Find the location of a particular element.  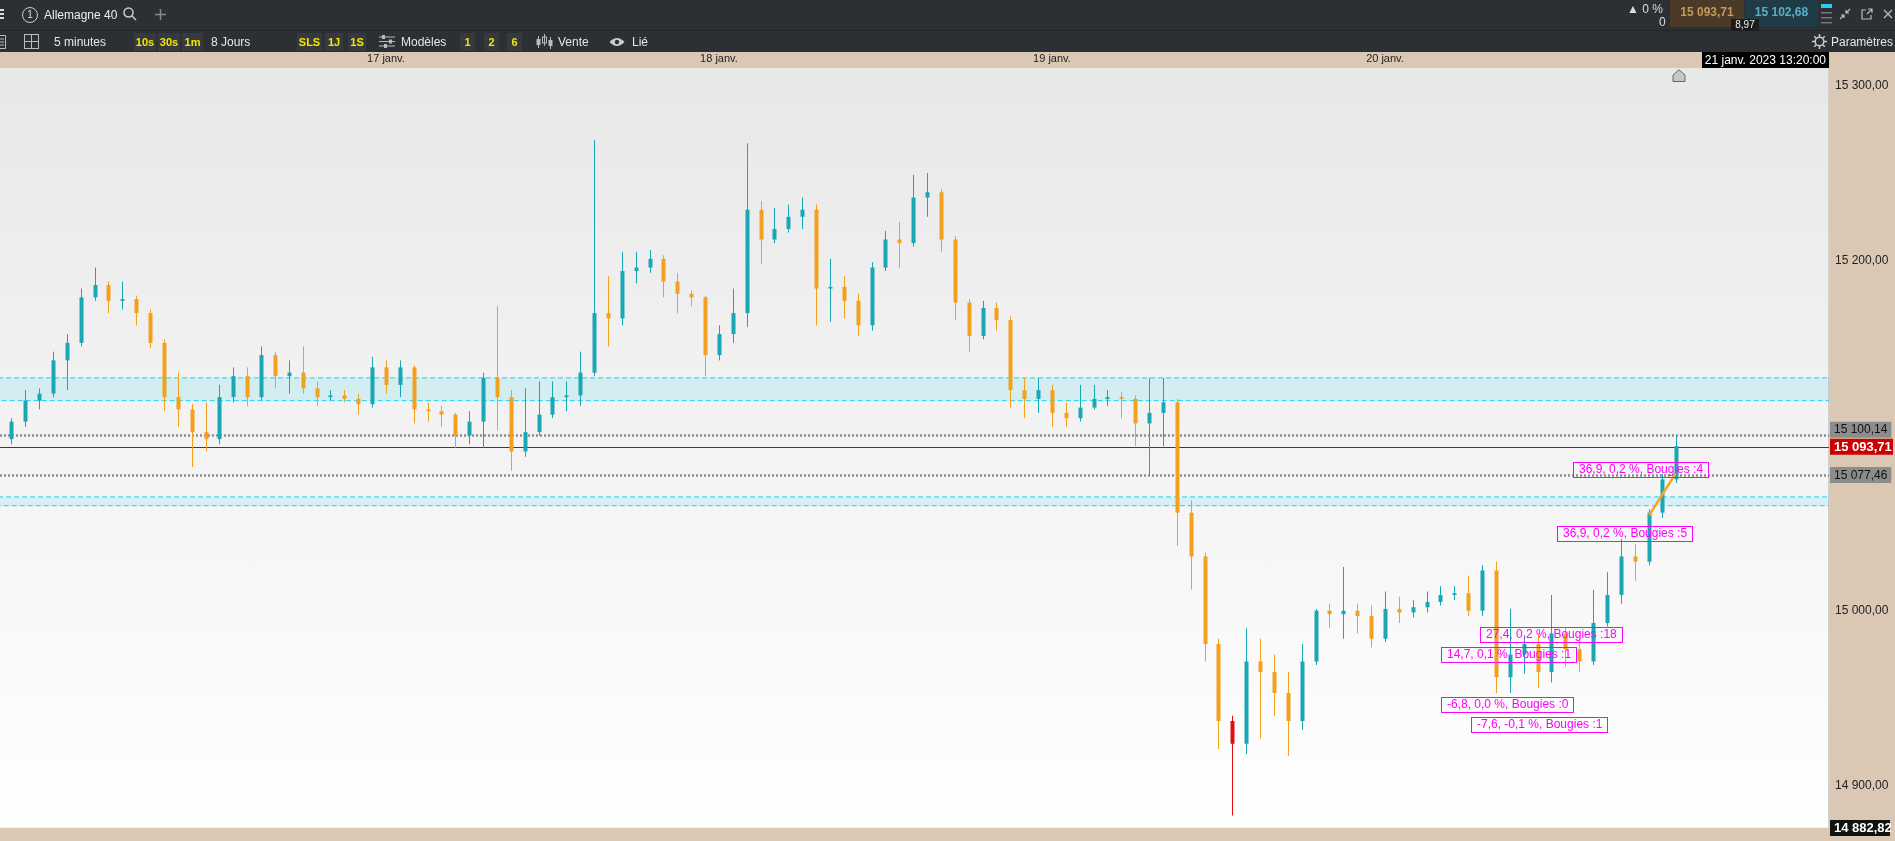

ref-line-label: 15 077,46 is located at coordinates (1861, 474).